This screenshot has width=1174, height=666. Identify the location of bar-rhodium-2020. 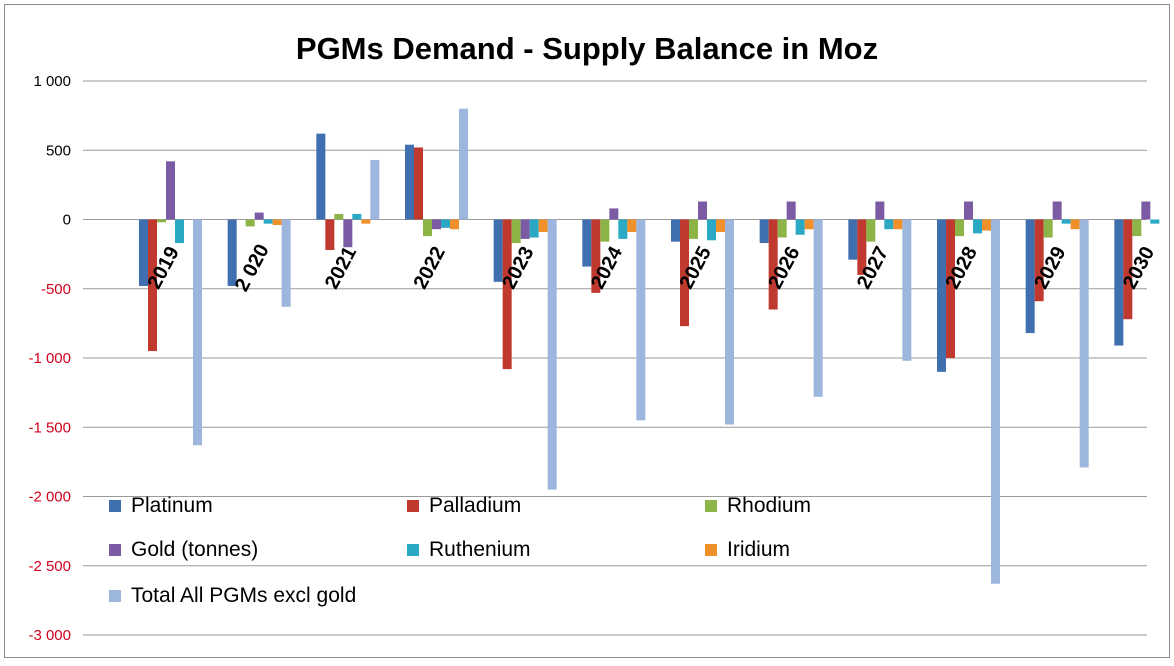
(250, 223).